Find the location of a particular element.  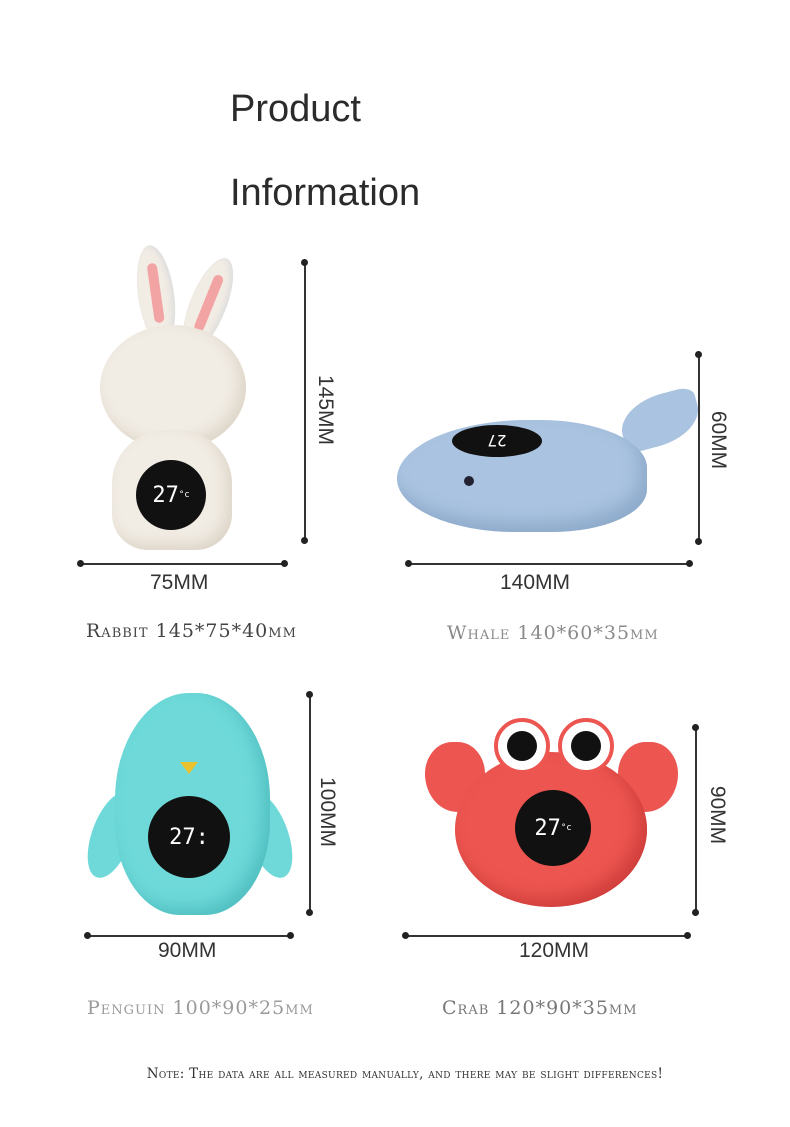

penguin-height-label: 100MM is located at coordinates (328, 812).